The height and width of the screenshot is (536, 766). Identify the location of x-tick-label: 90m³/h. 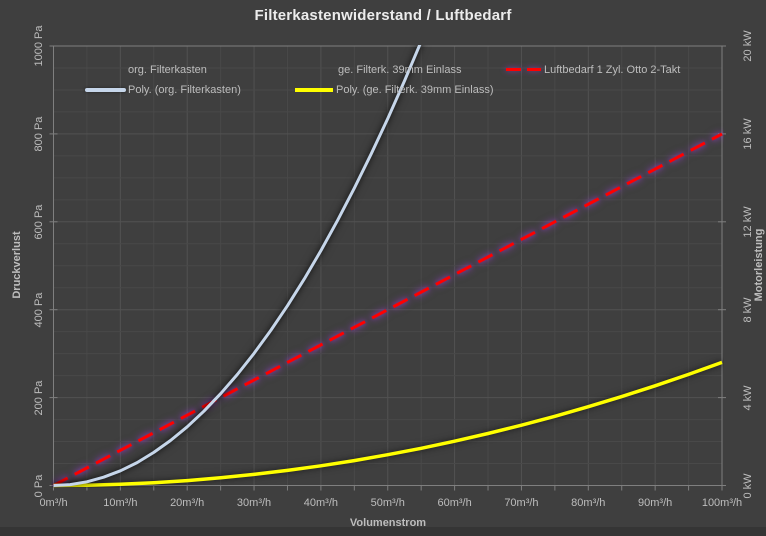
(655, 503).